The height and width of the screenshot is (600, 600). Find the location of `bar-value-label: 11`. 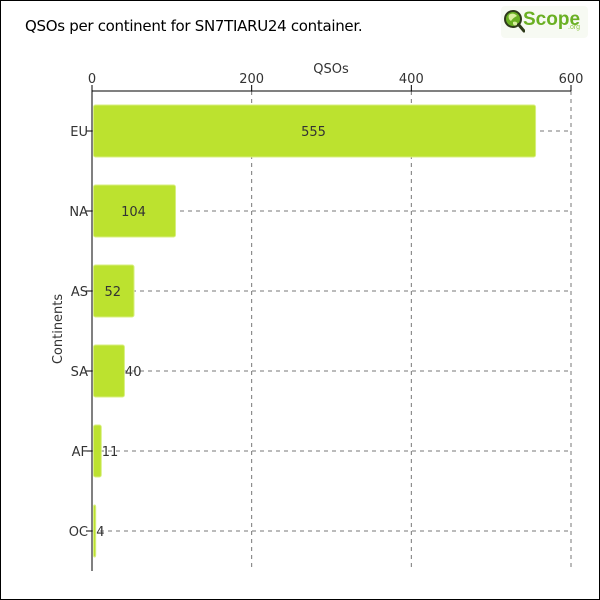

bar-value-label: 11 is located at coordinates (110, 452).